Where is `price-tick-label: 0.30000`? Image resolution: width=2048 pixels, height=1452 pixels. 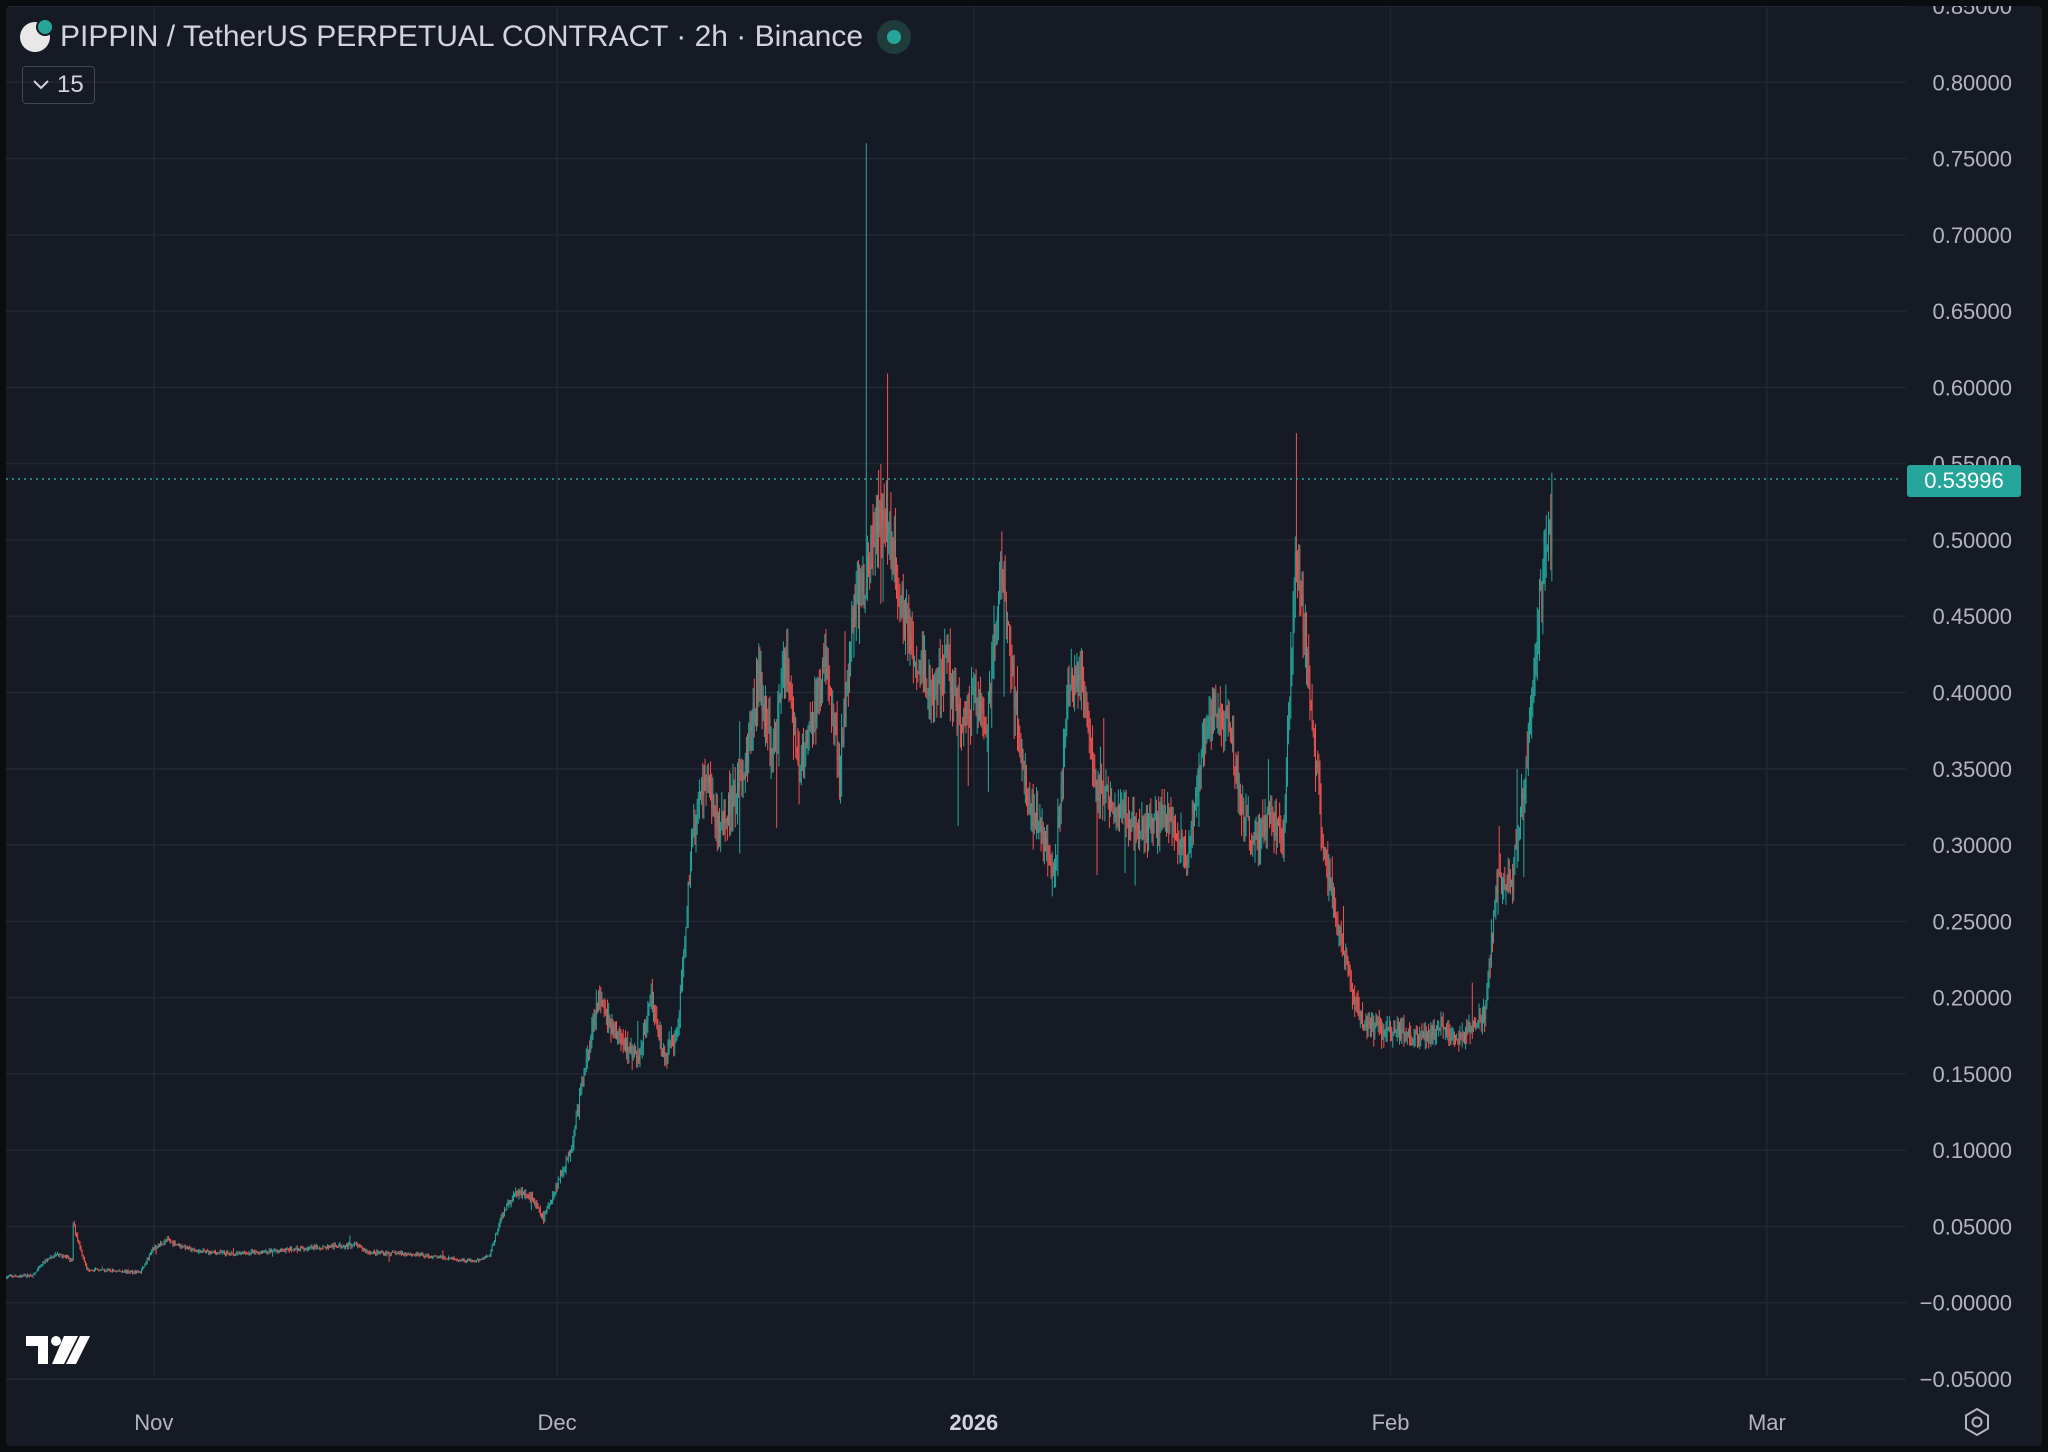 price-tick-label: 0.30000 is located at coordinates (1972, 845).